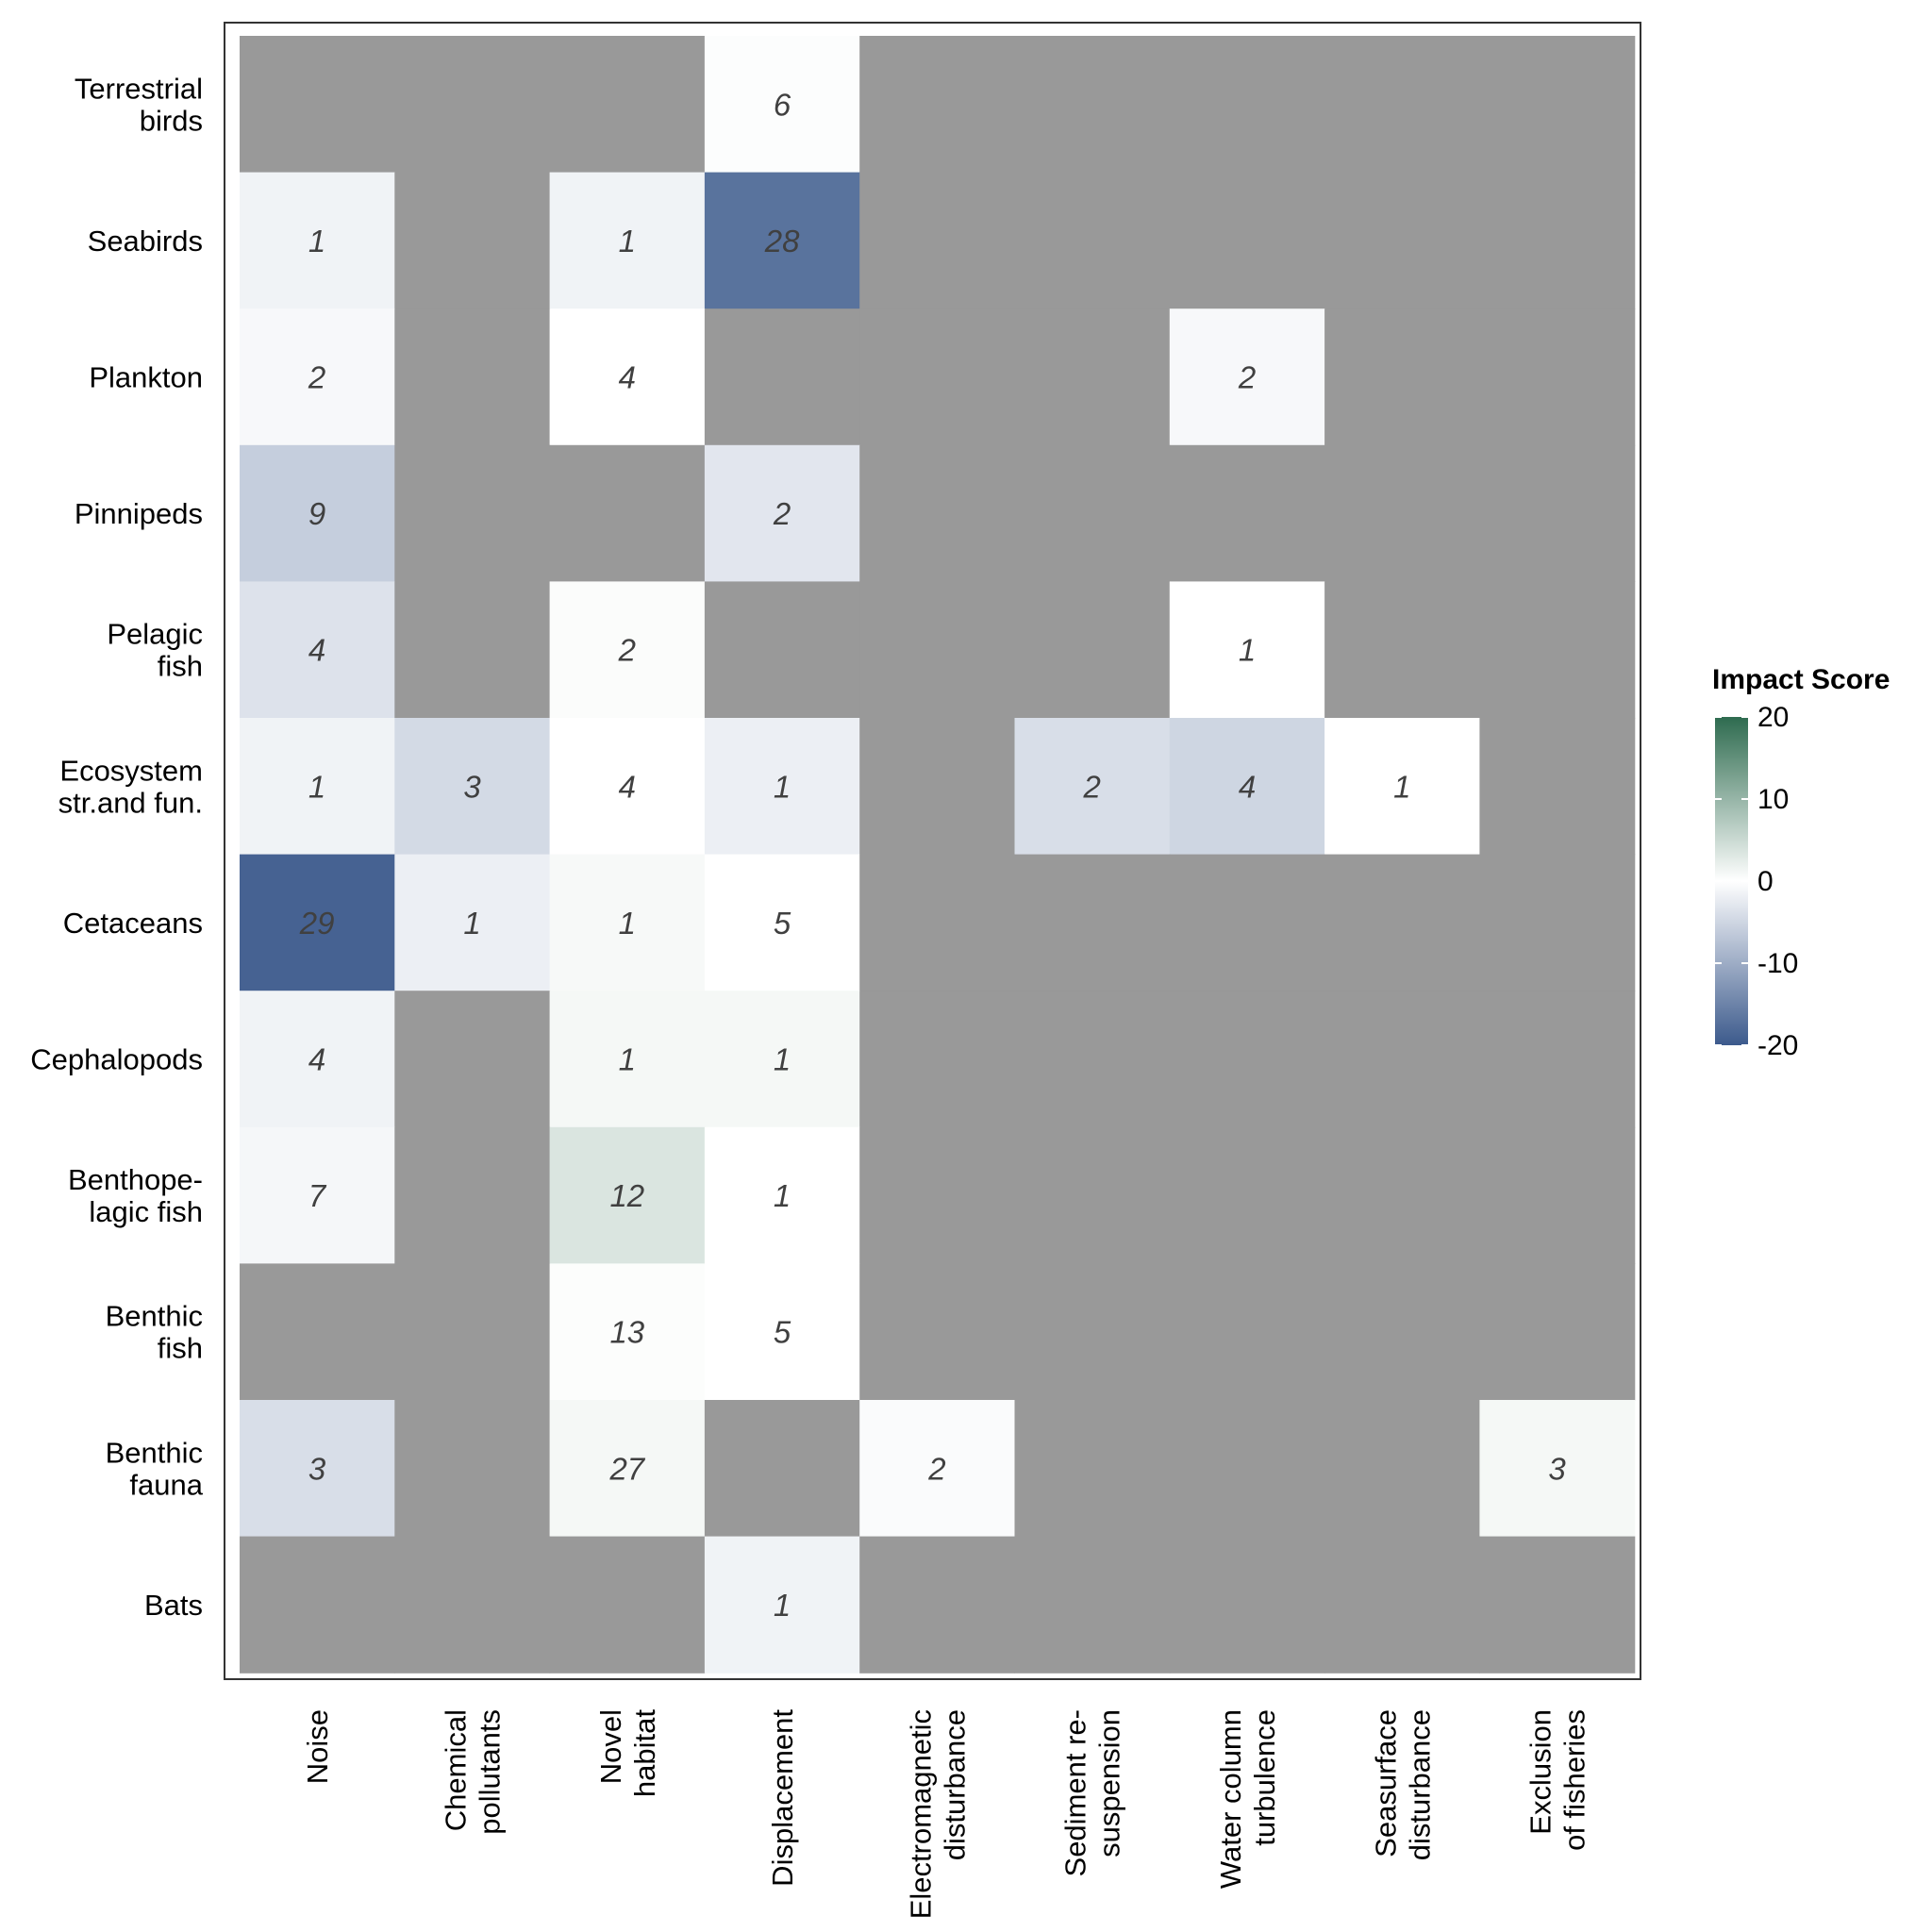  I want to click on row-label: Seabirds, so click(145, 241).